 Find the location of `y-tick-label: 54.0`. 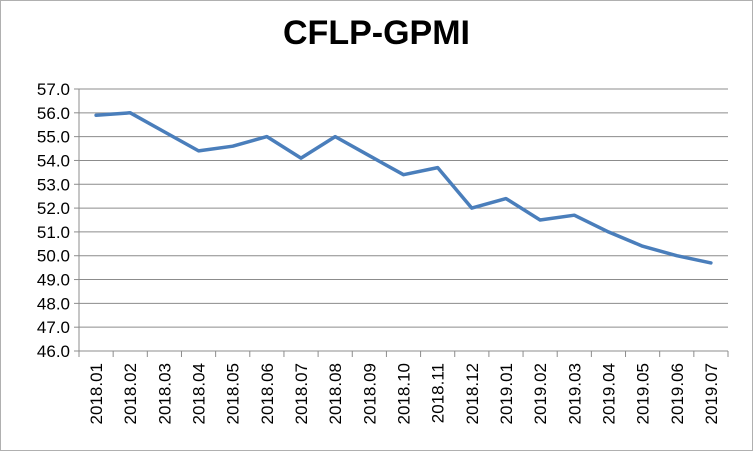

y-tick-label: 54.0 is located at coordinates (53, 160).